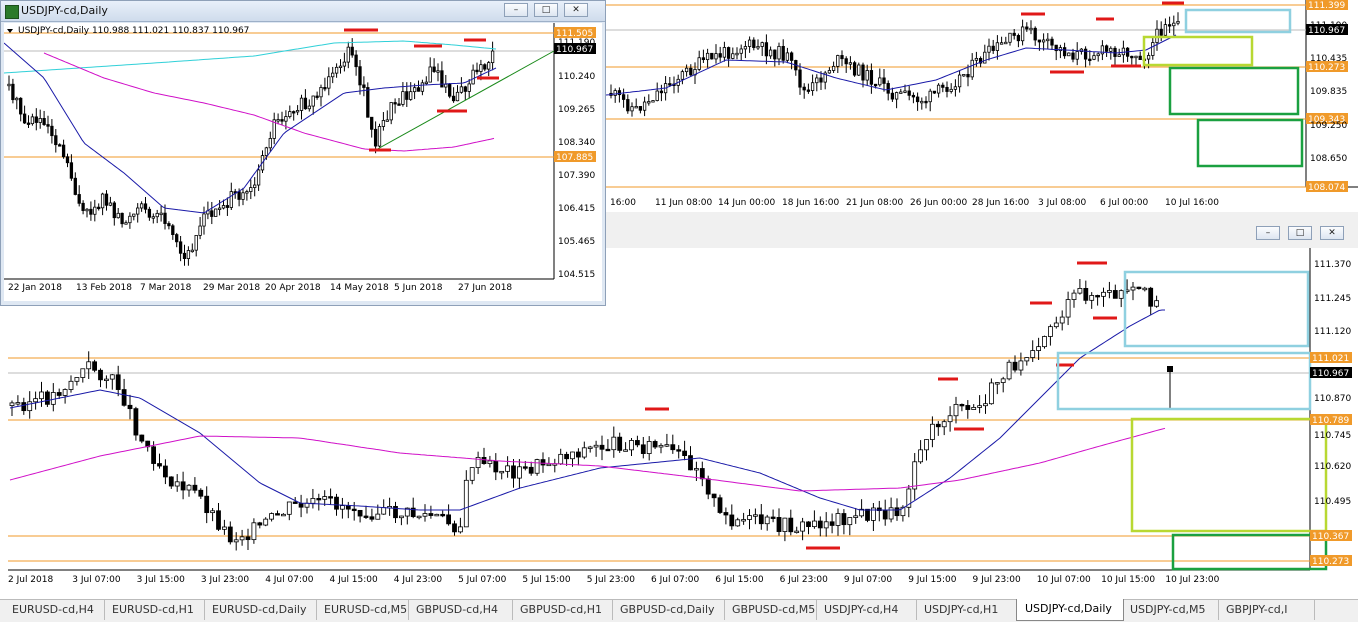  I want to click on tab-eurusd-cd-daily: EURUSD-cd,Daily, so click(260, 610).